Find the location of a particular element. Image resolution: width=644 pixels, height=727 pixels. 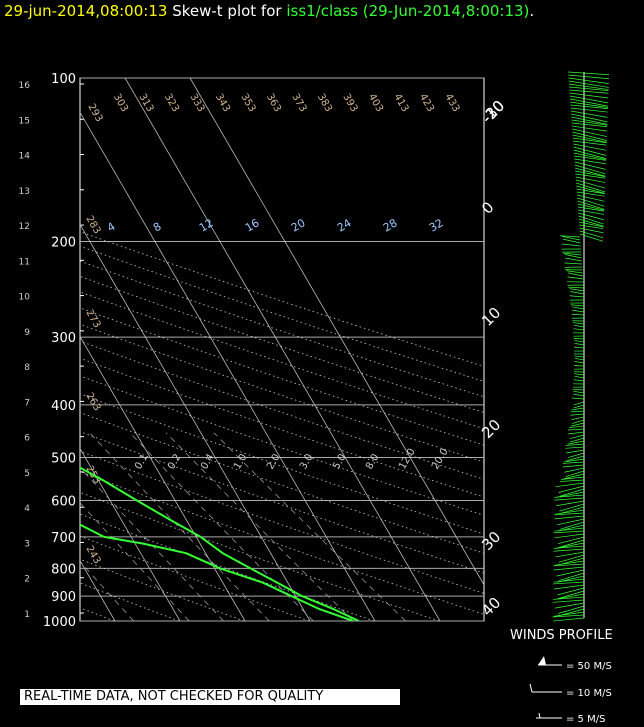

height-label-10: 10 is located at coordinates (25, 298).